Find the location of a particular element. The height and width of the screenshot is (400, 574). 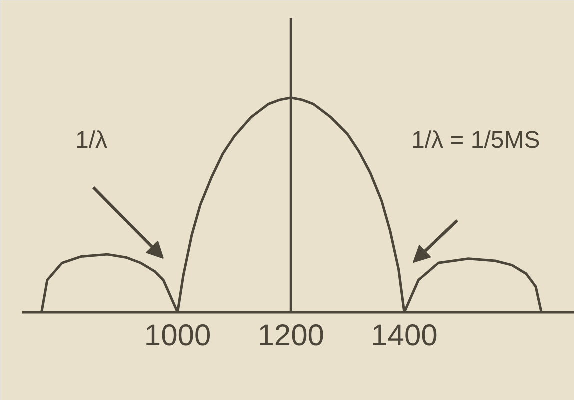

x-tick-label: 1200 is located at coordinates (291, 336).